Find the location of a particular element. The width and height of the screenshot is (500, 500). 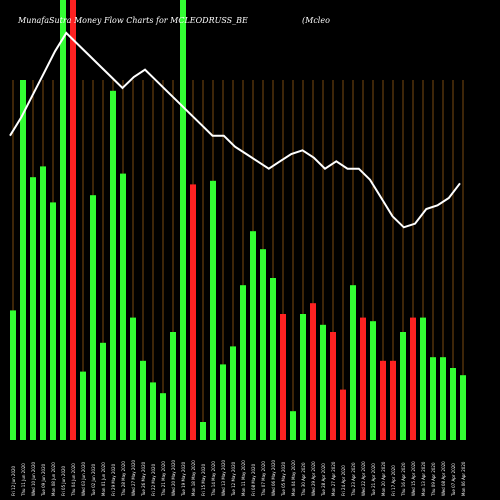

x-tick-label: Fri 17 Apr 2020 is located at coordinates (393, 480).